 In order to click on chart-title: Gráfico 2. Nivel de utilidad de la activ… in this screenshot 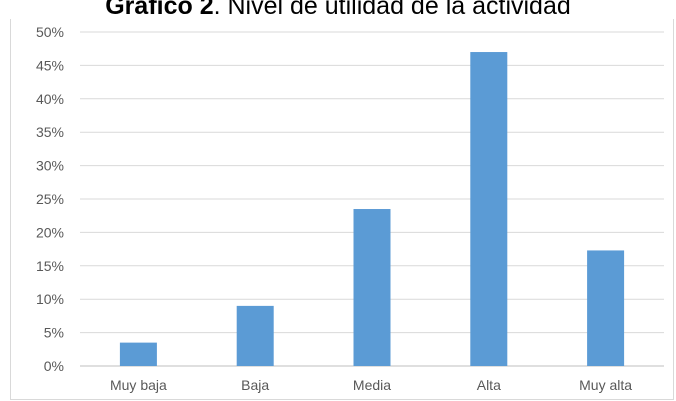, I will do `click(338, 10)`.